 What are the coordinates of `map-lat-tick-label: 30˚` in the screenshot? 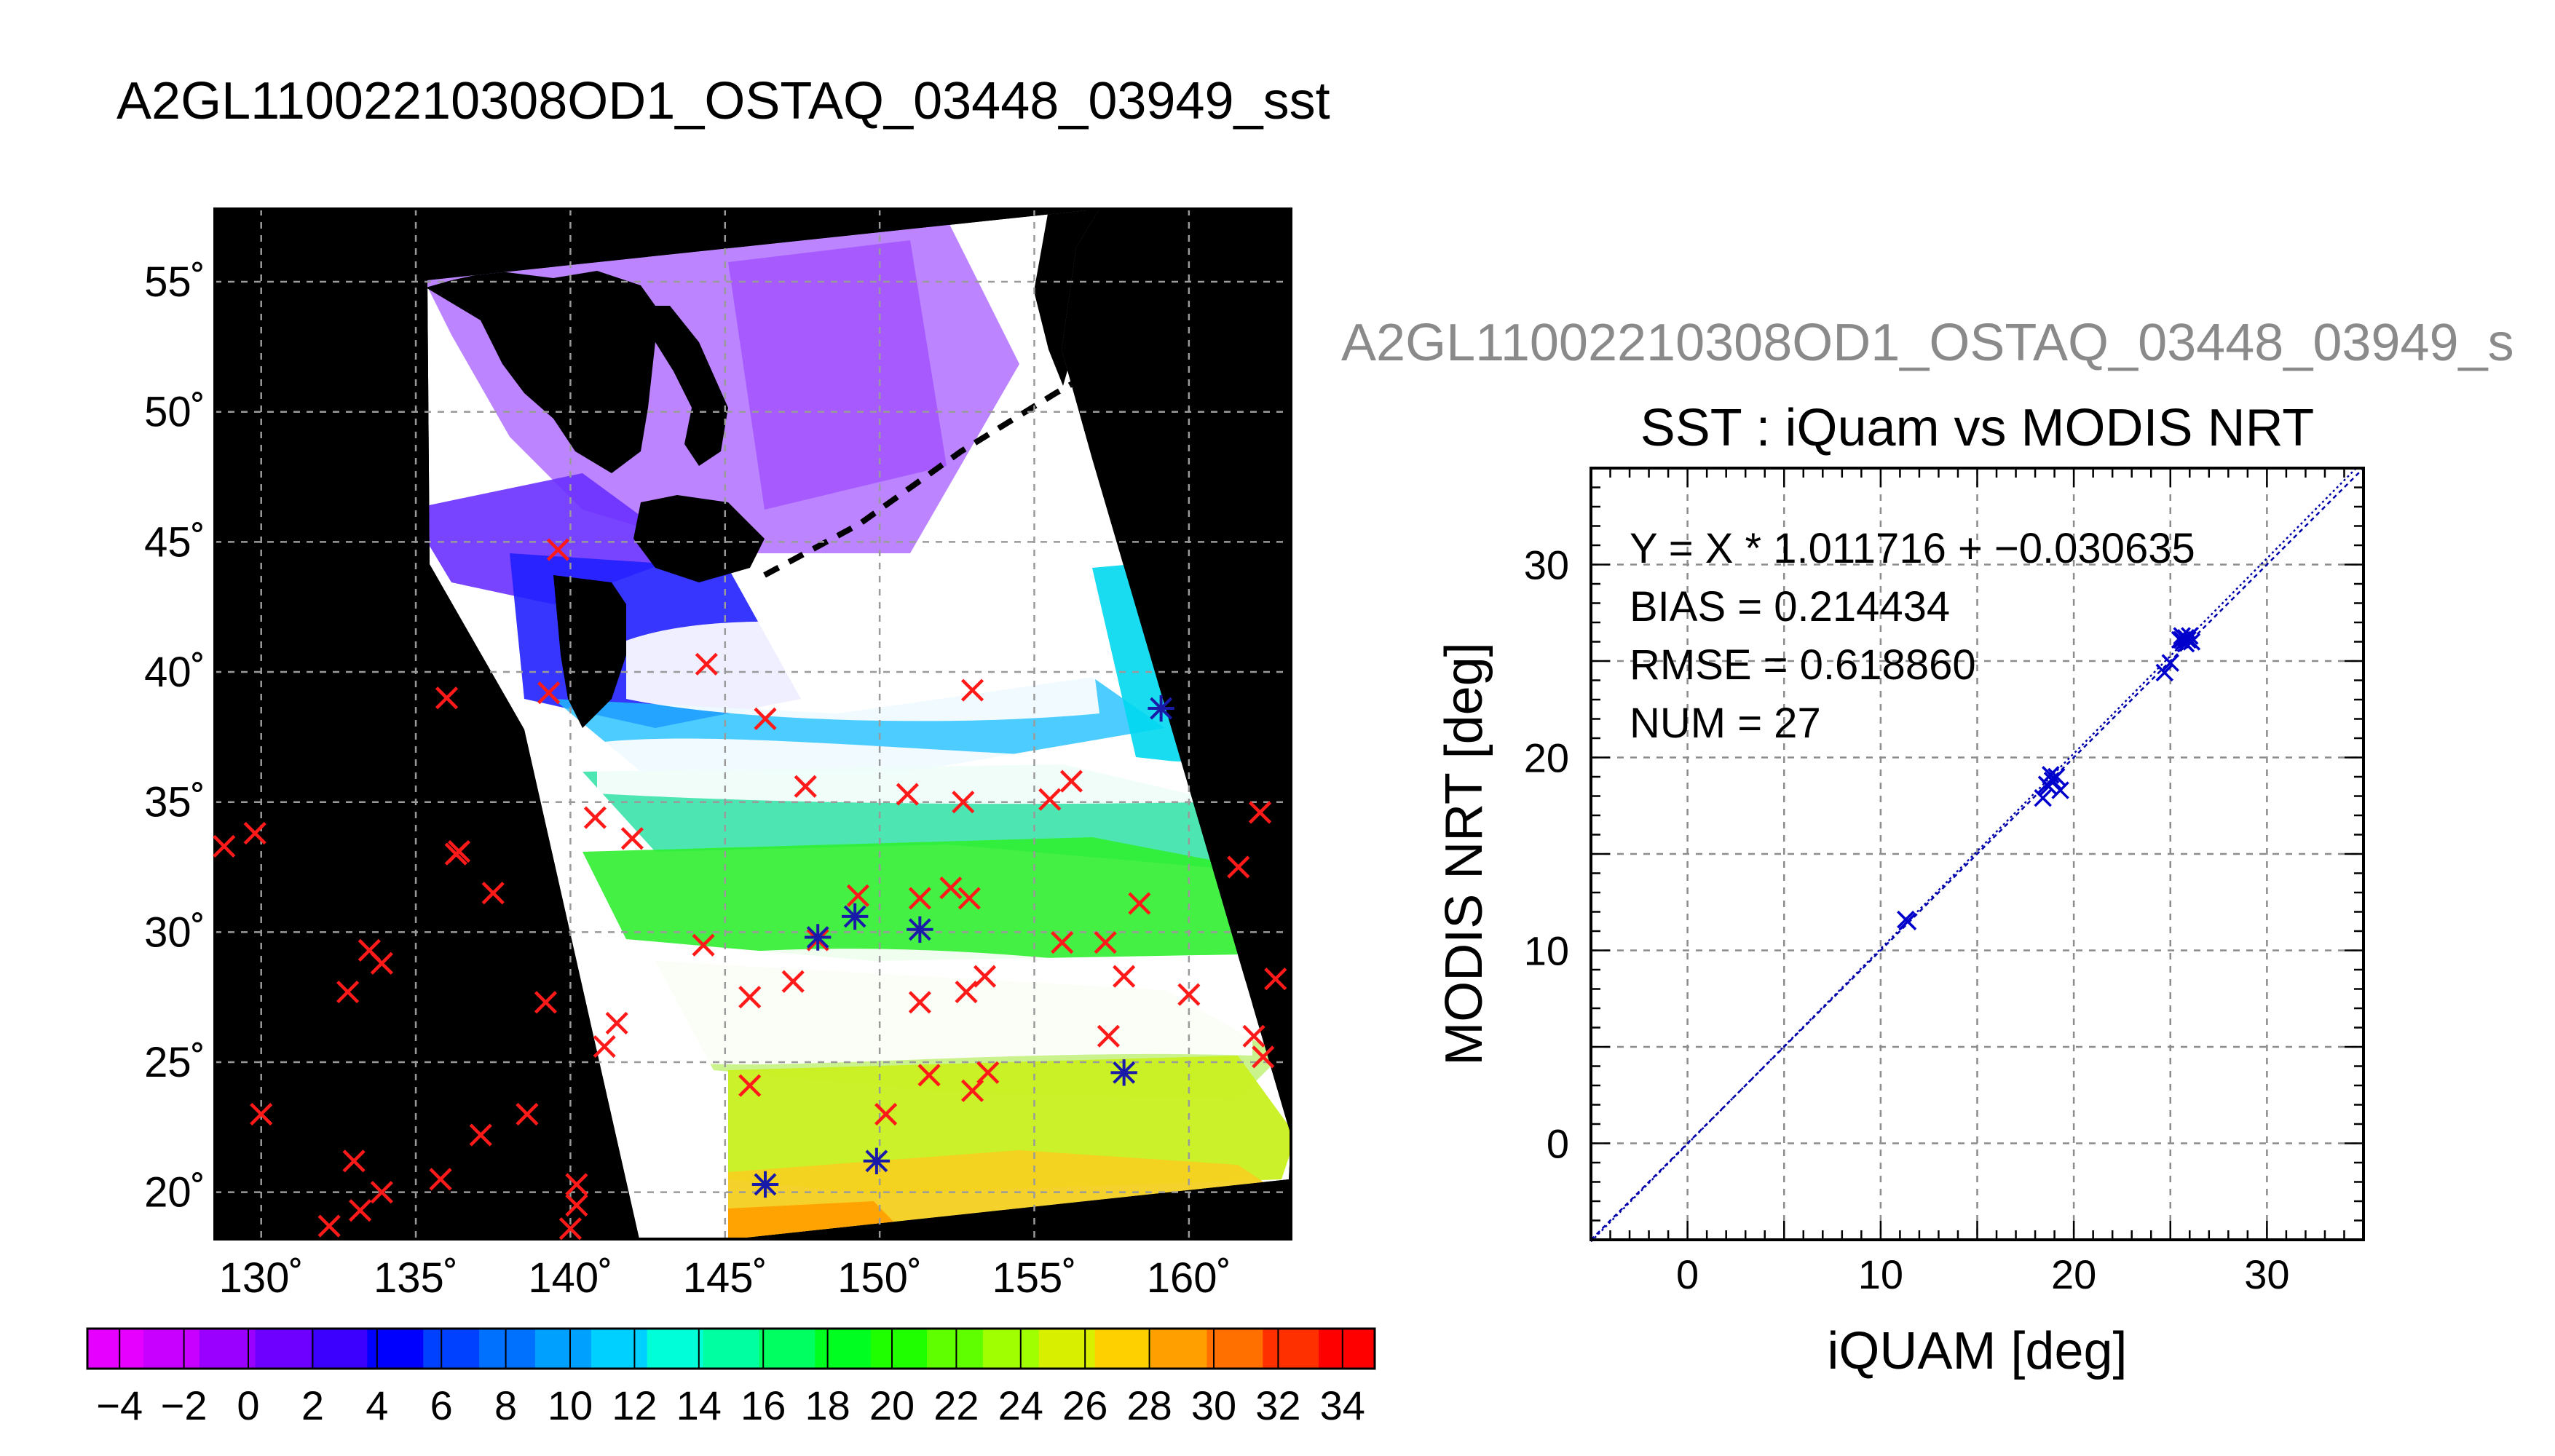 It's located at (174, 932).